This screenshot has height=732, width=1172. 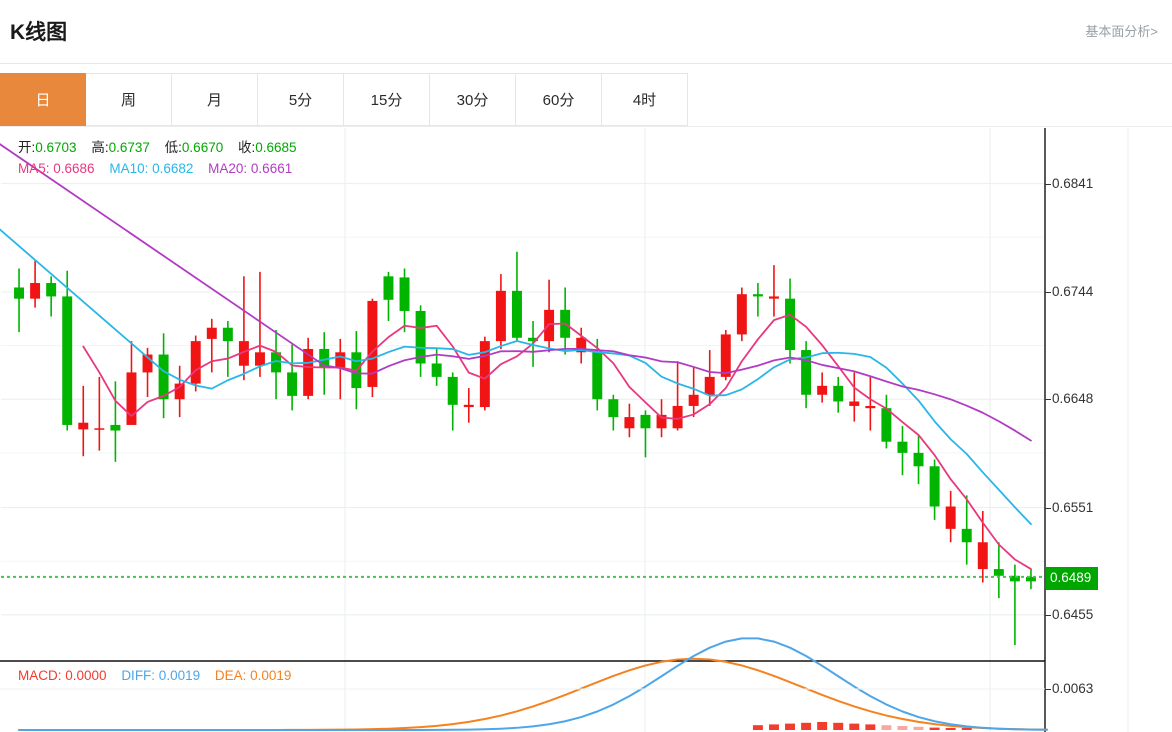 What do you see at coordinates (1073, 183) in the screenshot?
I see `price-axis-tick: 0.6841` at bounding box center [1073, 183].